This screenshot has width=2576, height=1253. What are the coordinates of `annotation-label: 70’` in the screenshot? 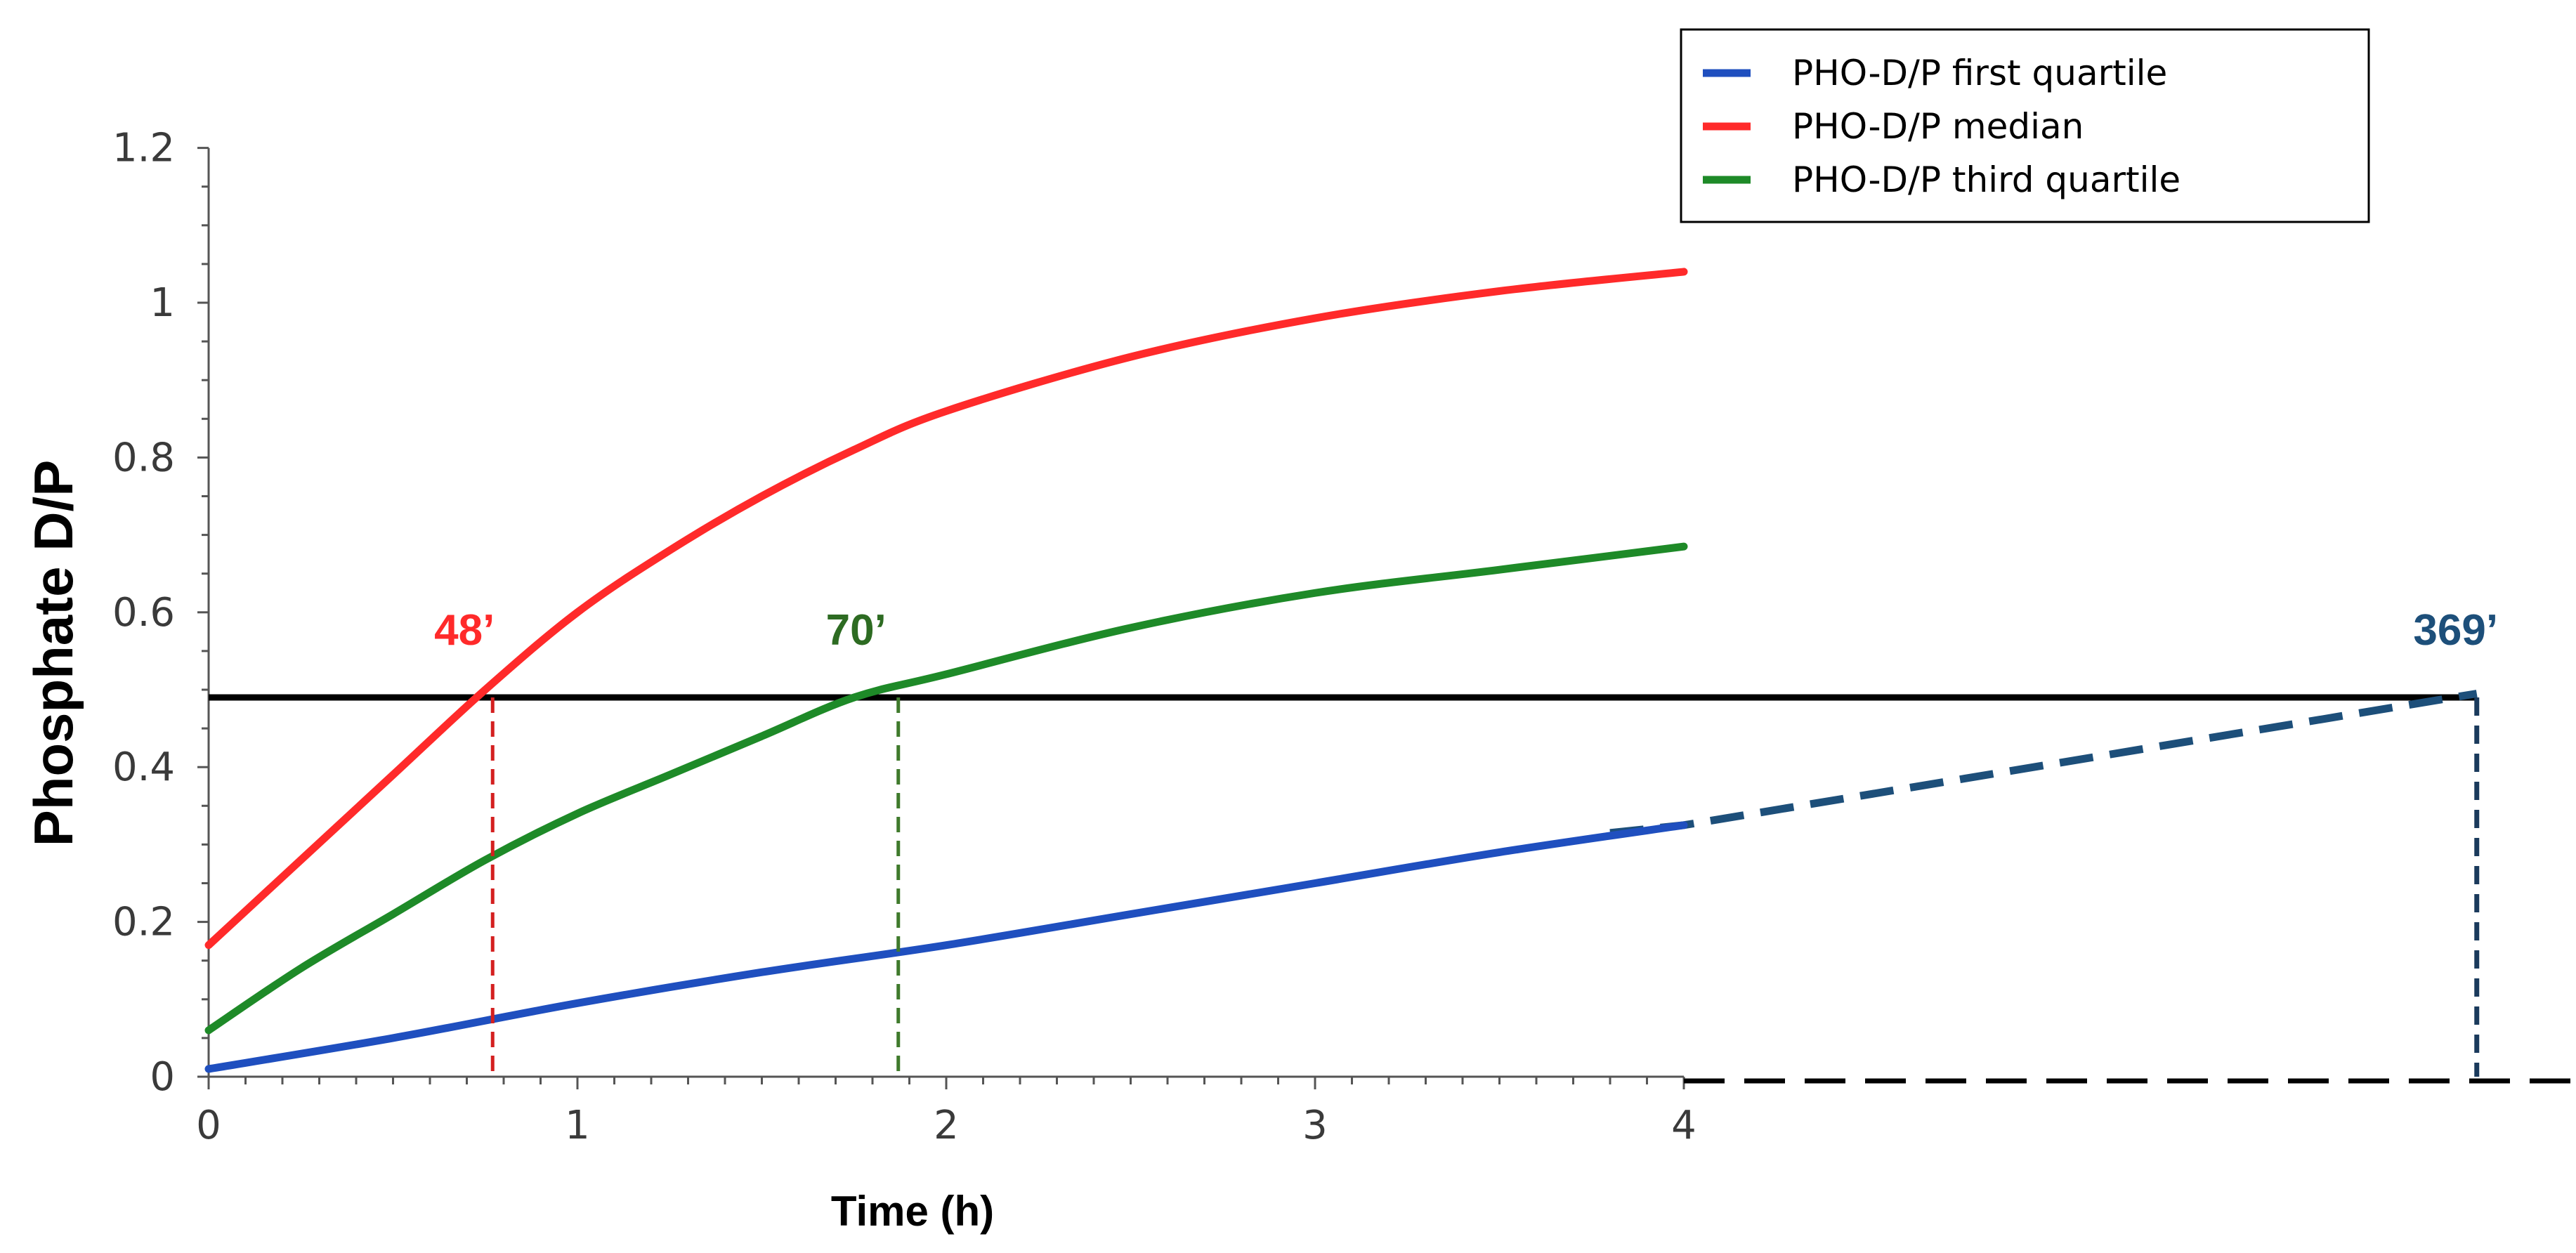 It's located at (857, 630).